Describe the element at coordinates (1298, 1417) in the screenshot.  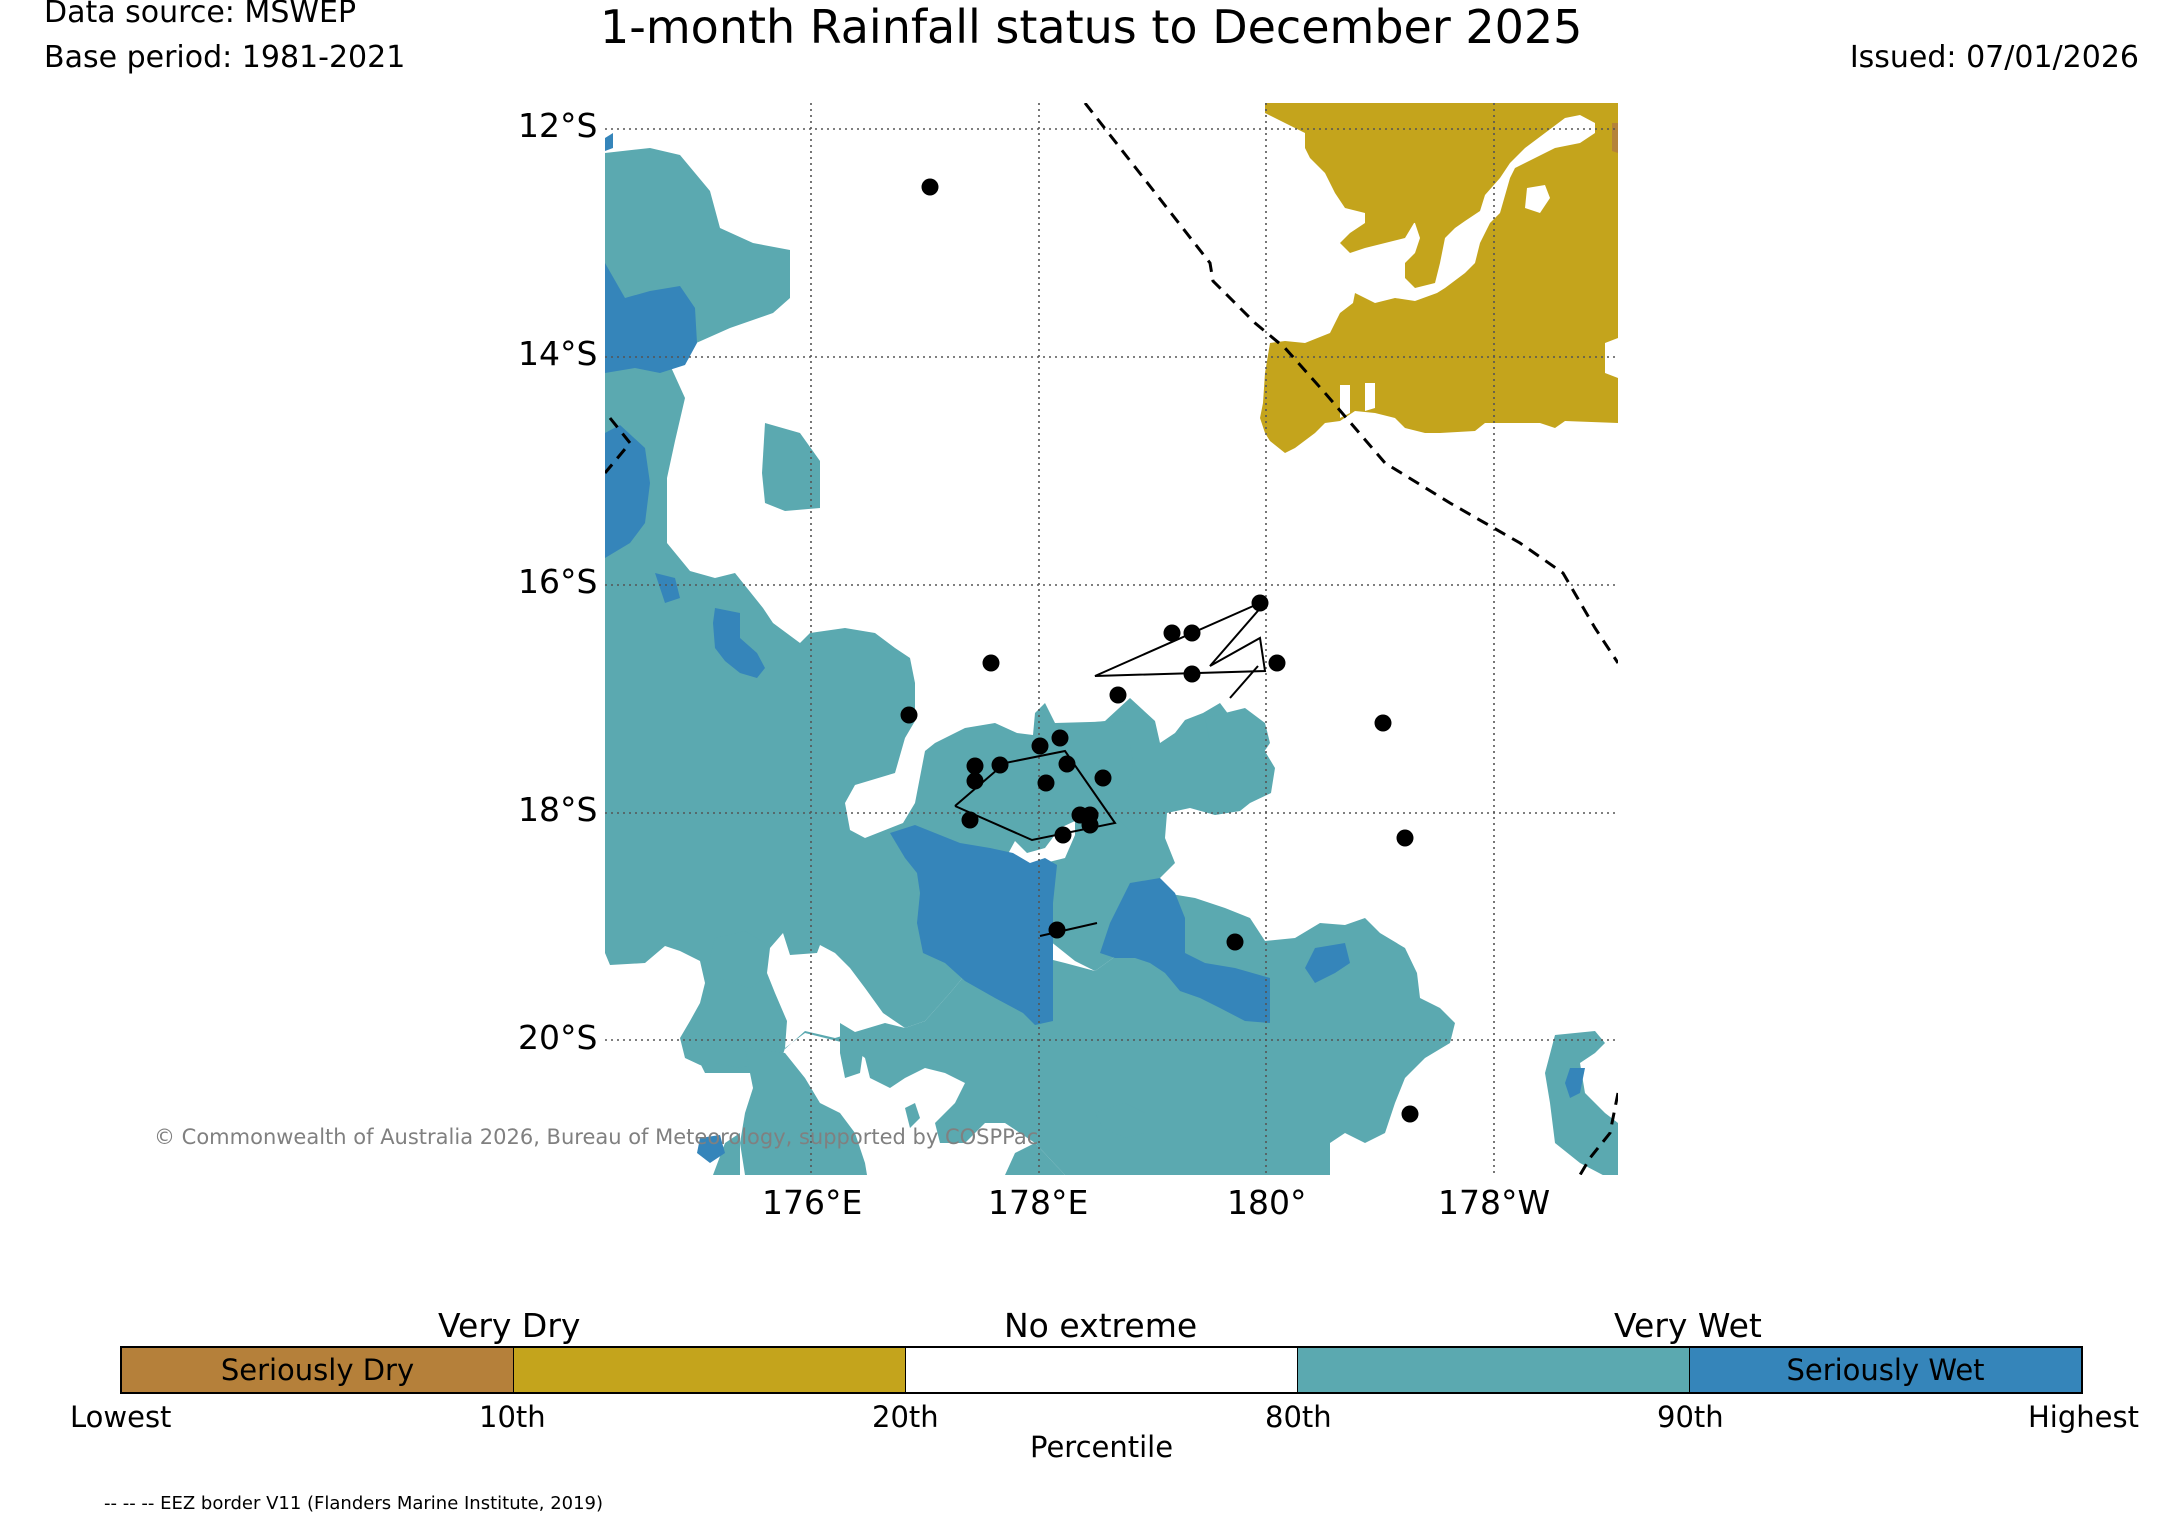
I see `colorbar-tick-label: 80th` at that location.